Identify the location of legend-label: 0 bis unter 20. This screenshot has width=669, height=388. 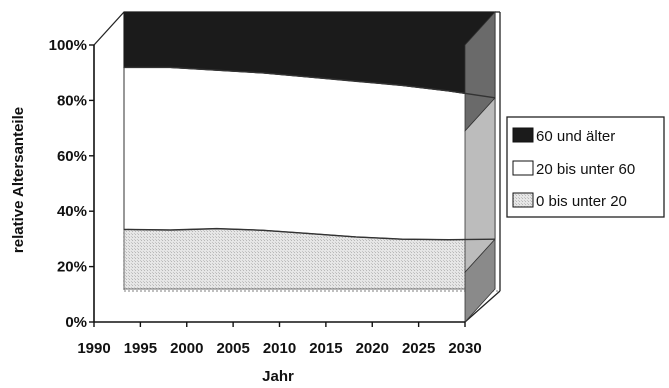
(581, 201).